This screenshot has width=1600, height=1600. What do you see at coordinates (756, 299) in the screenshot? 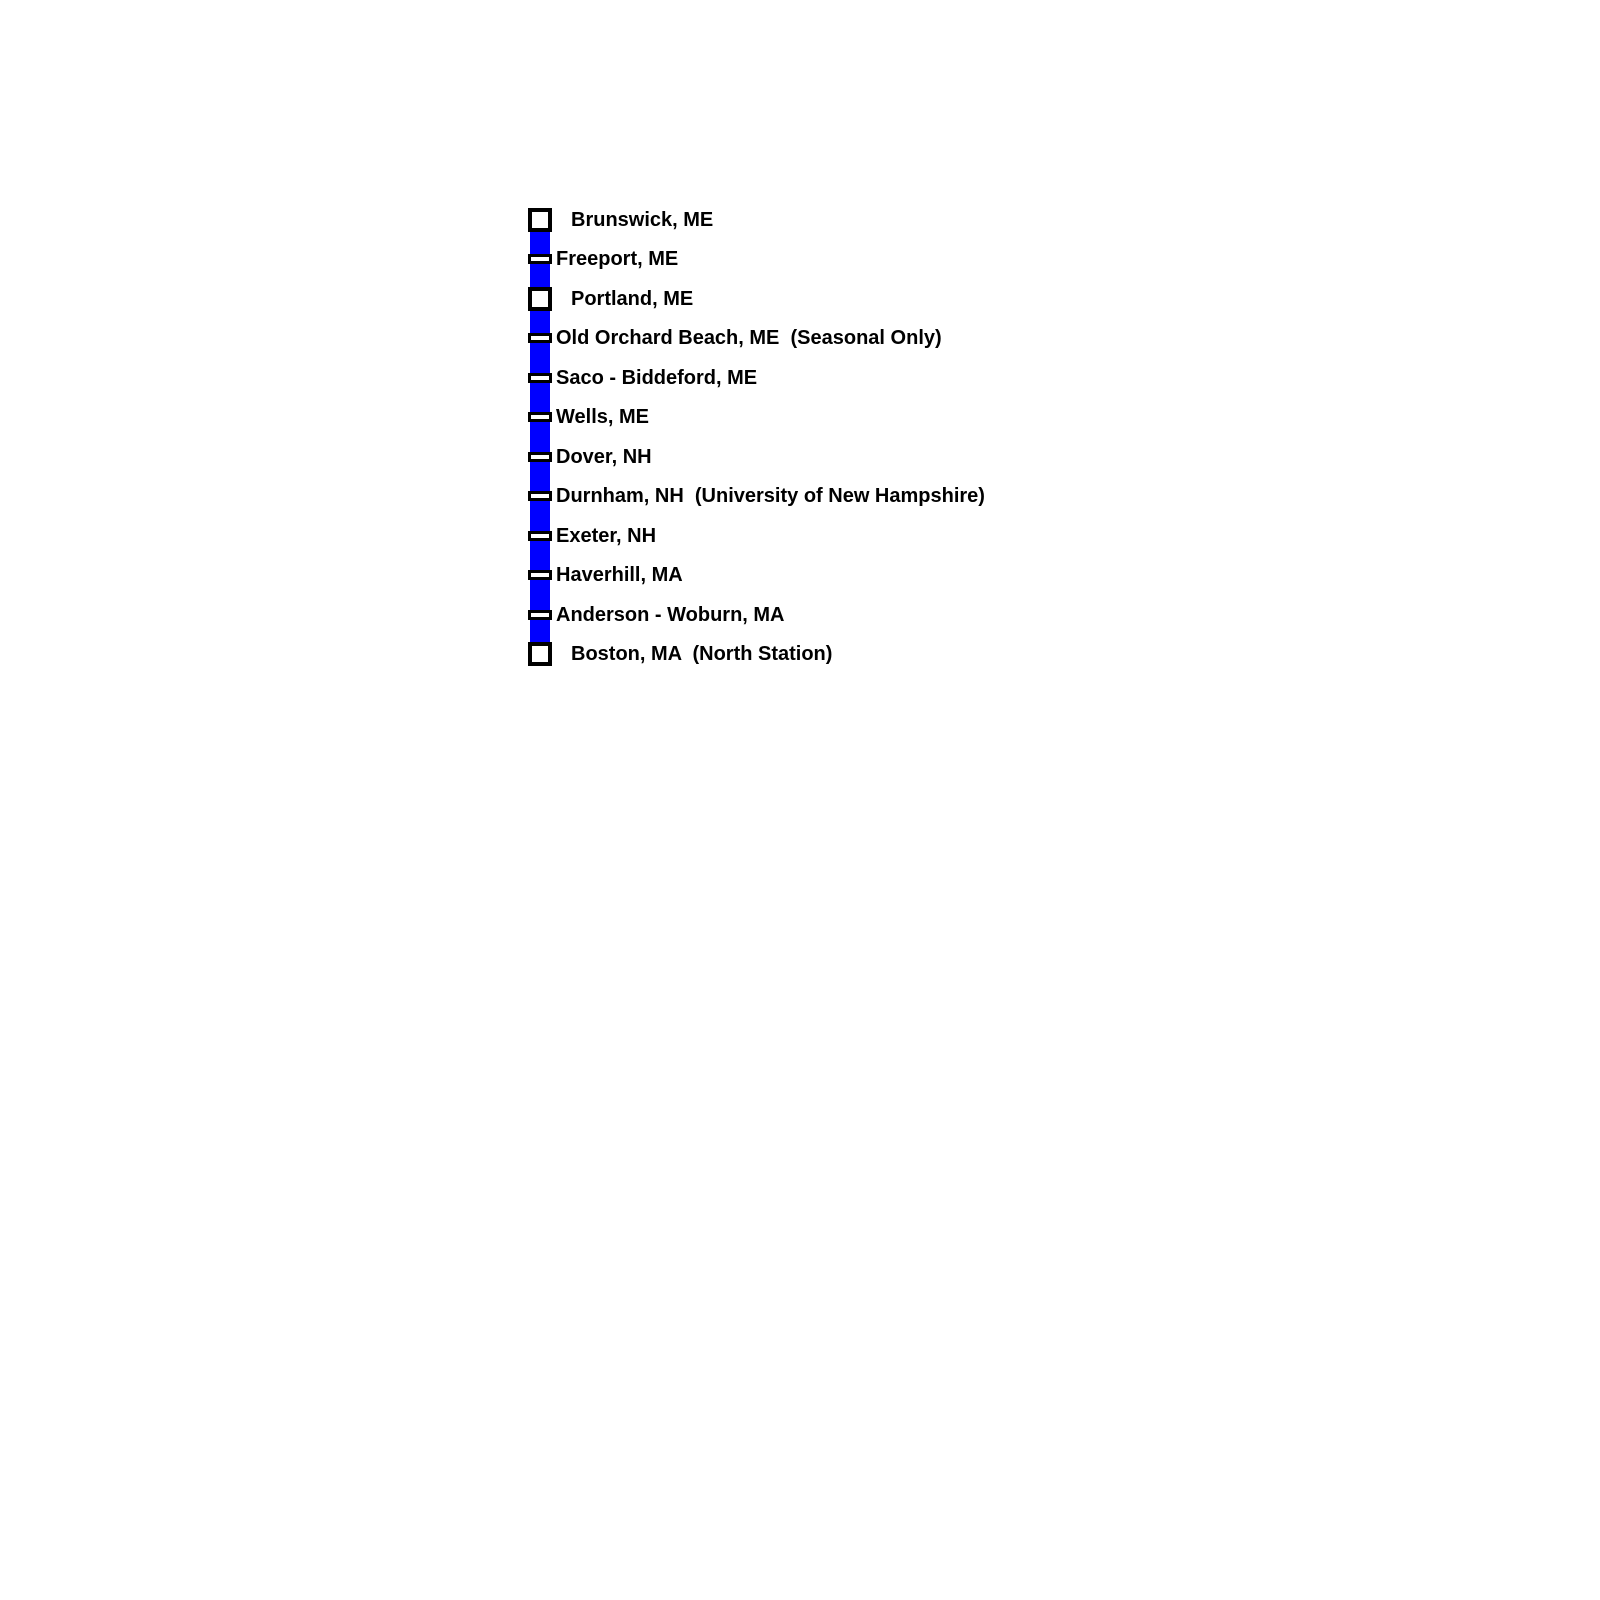
I see `station-row: Portland, ME` at bounding box center [756, 299].